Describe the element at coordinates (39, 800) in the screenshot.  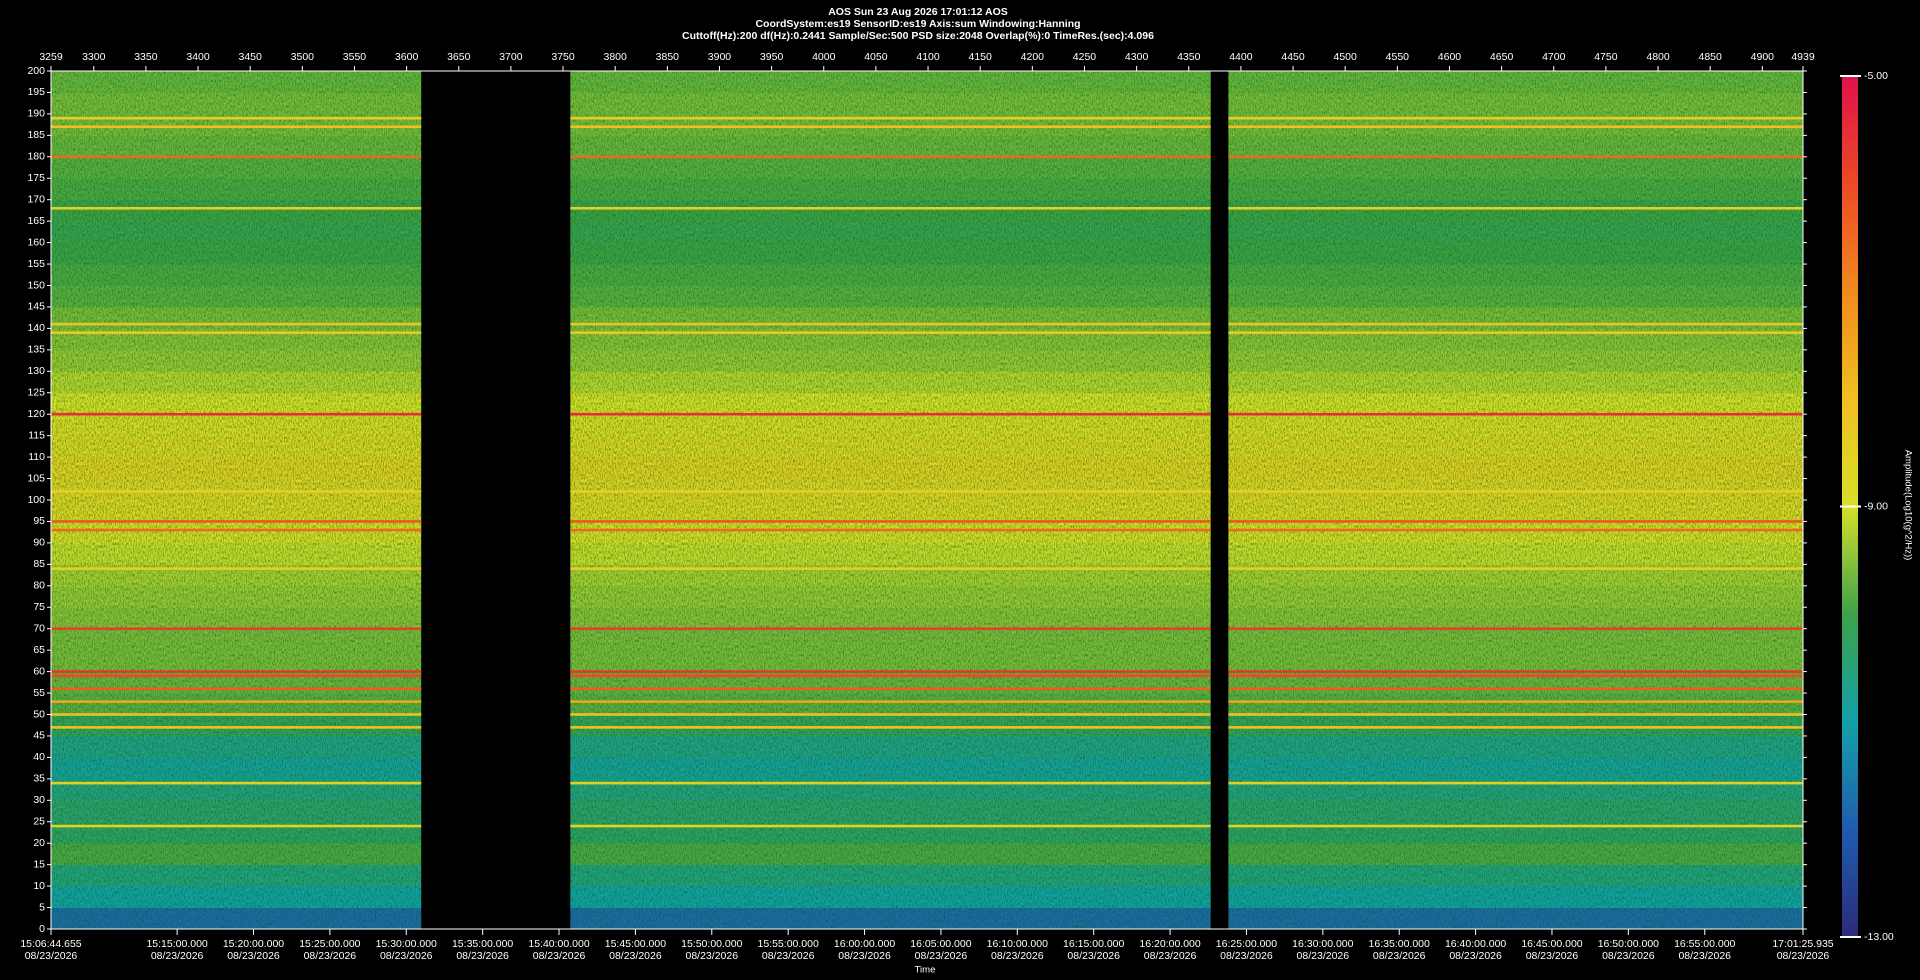
I see `y-tick-label: 30` at that location.